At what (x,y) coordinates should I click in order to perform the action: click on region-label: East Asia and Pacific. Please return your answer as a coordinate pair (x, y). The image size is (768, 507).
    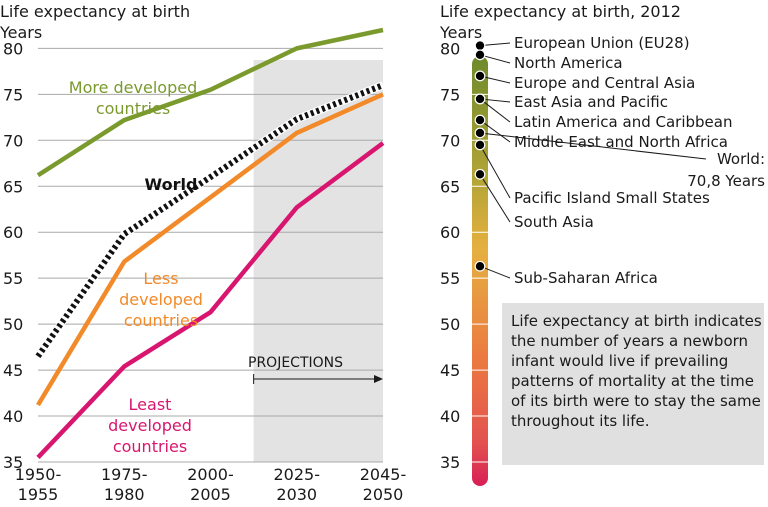
    Looking at the image, I should click on (591, 102).